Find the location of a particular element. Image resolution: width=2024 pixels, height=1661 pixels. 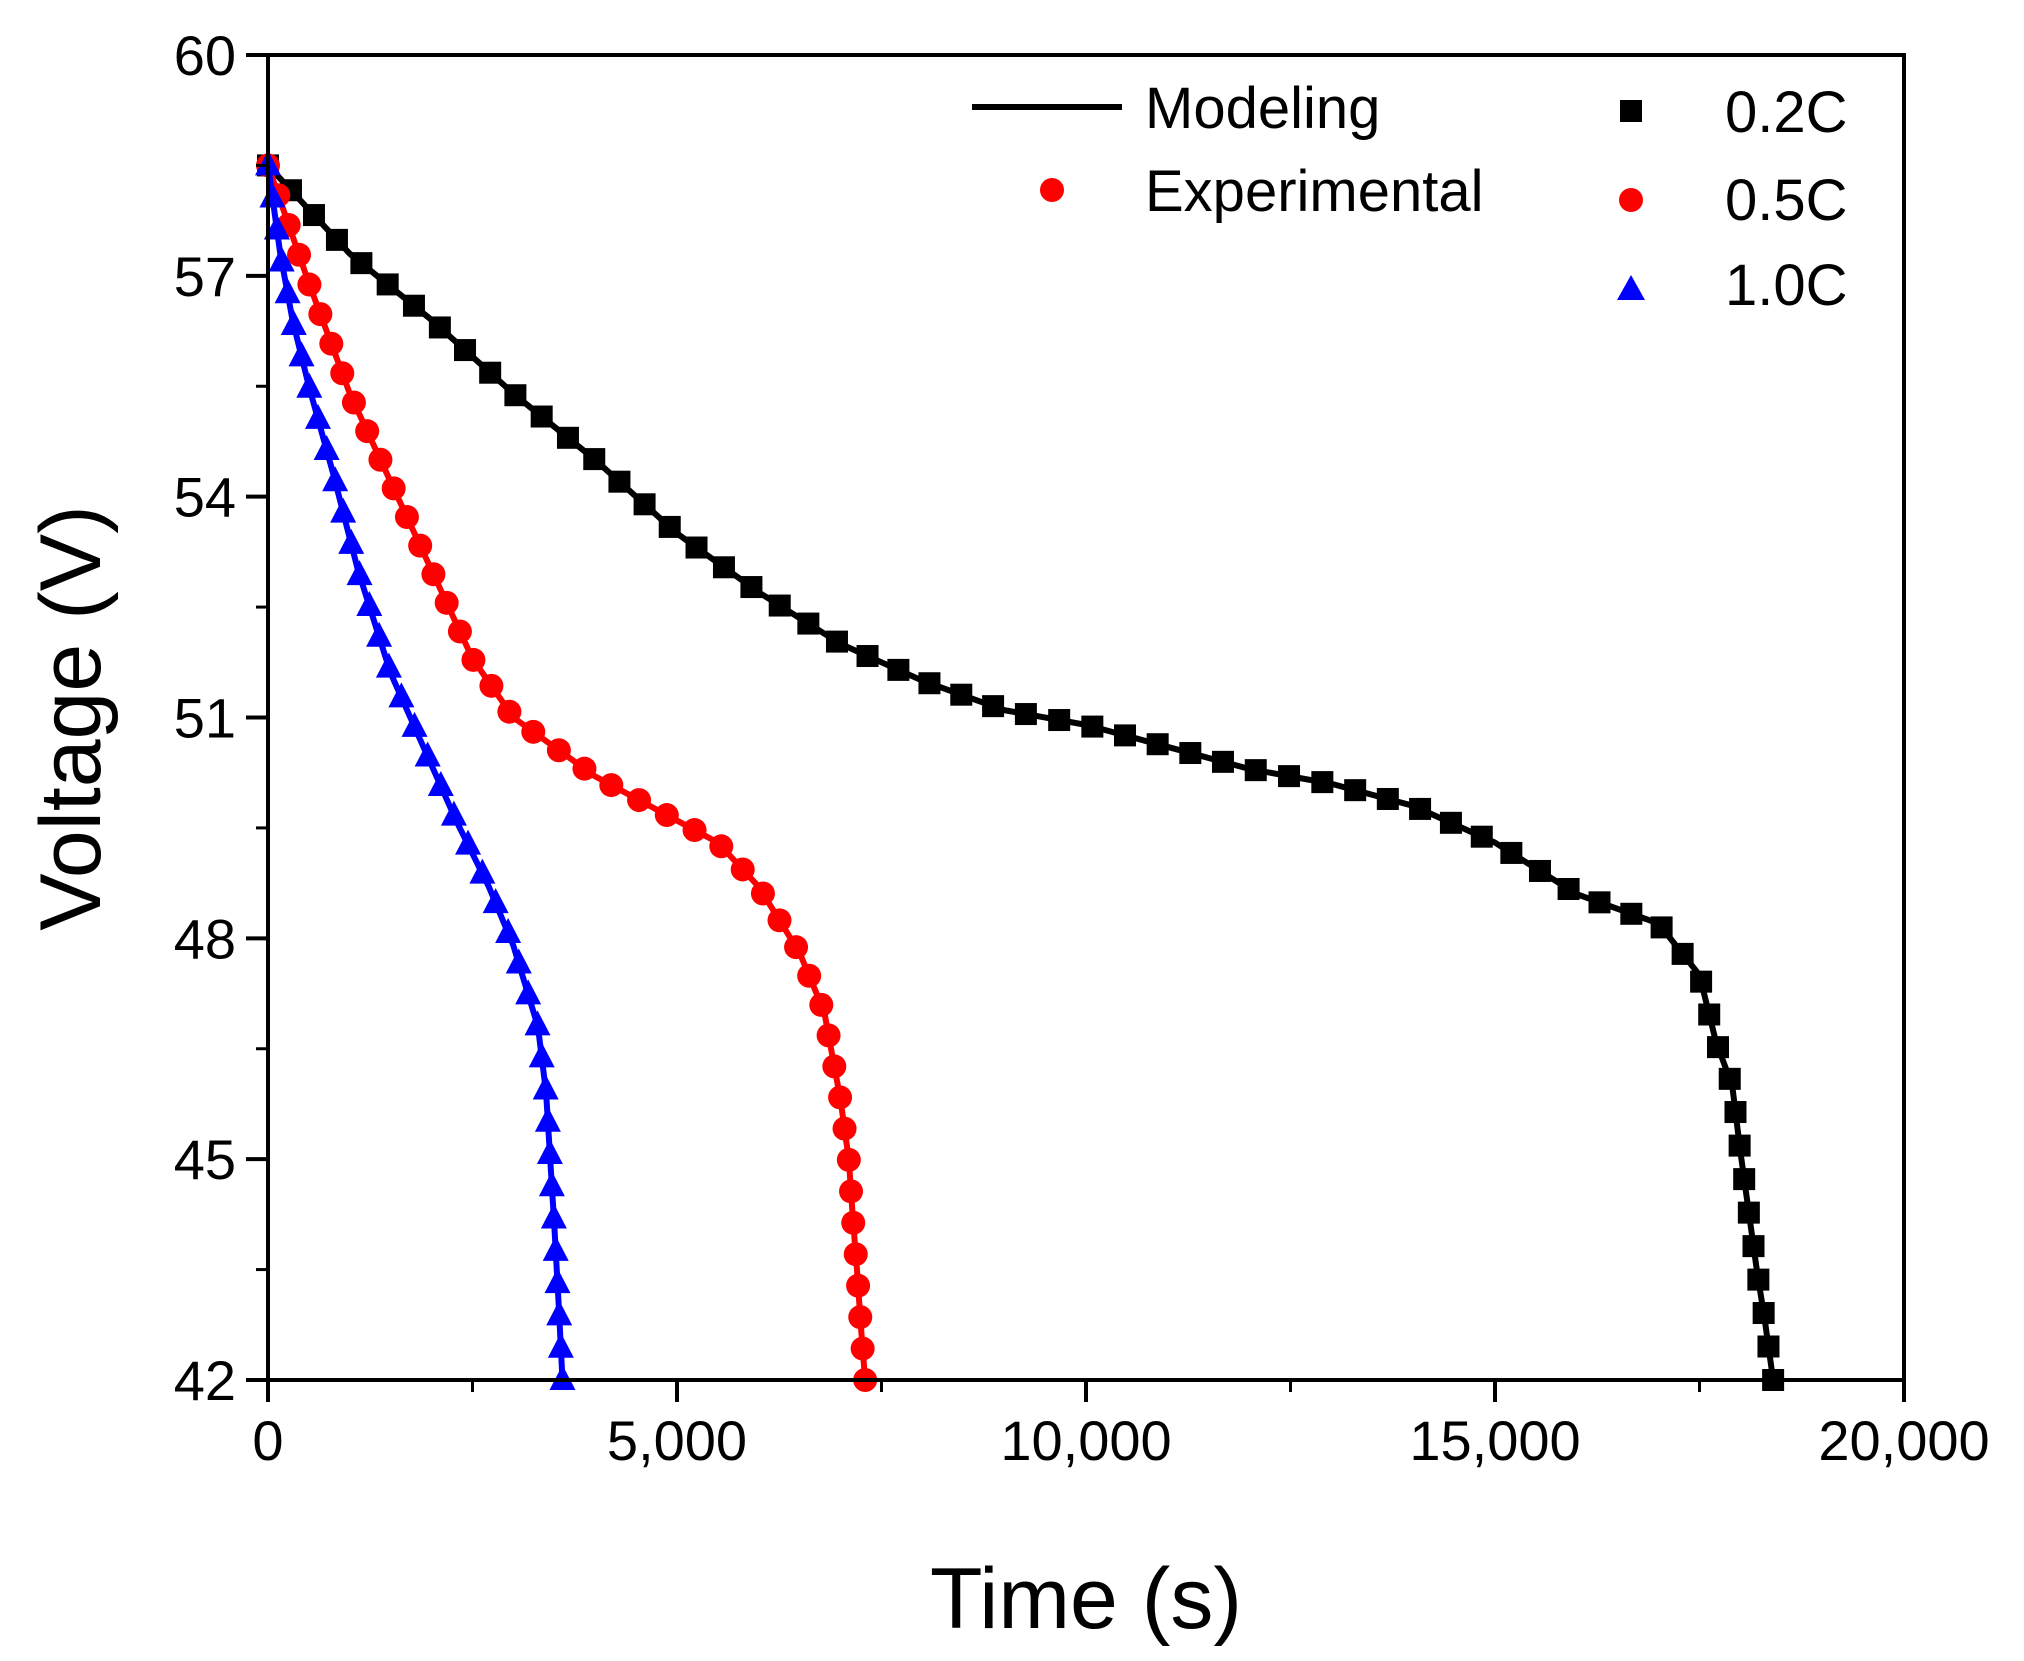

legend-0.5c-marker is located at coordinates (1631, 200).